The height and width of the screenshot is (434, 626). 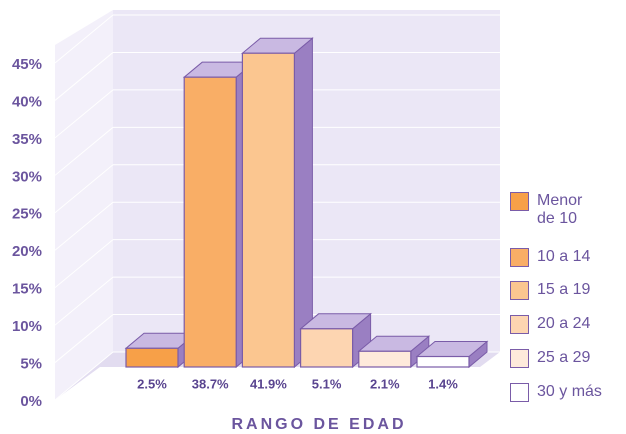 I want to click on value-label: 41.9%, so click(x=268, y=383).